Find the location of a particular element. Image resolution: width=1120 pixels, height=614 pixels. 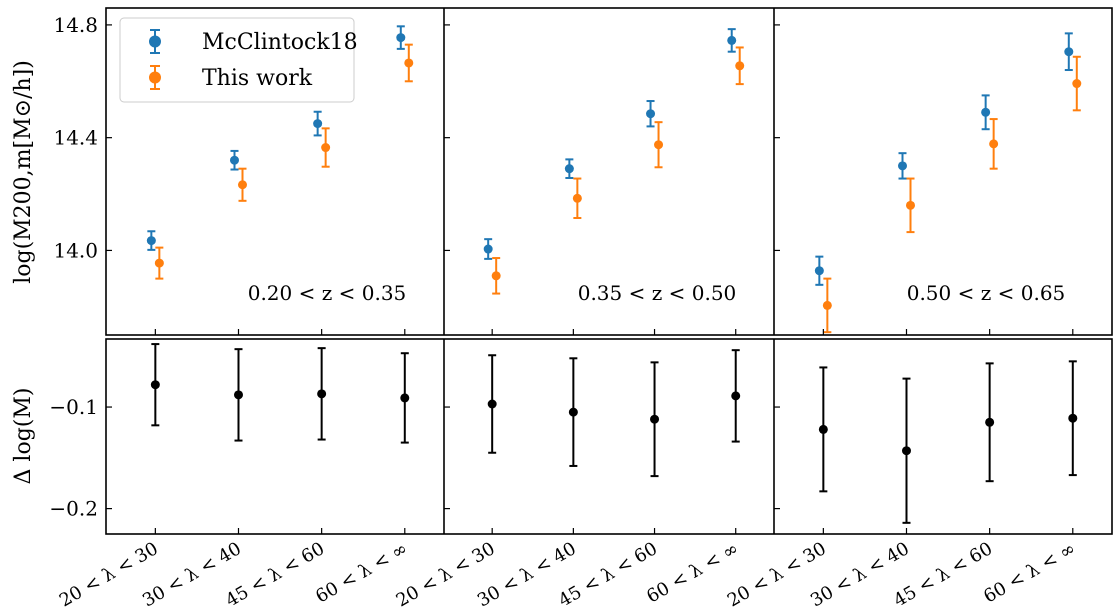

panel-3-diff-point-2-marker is located at coordinates (906, 451).